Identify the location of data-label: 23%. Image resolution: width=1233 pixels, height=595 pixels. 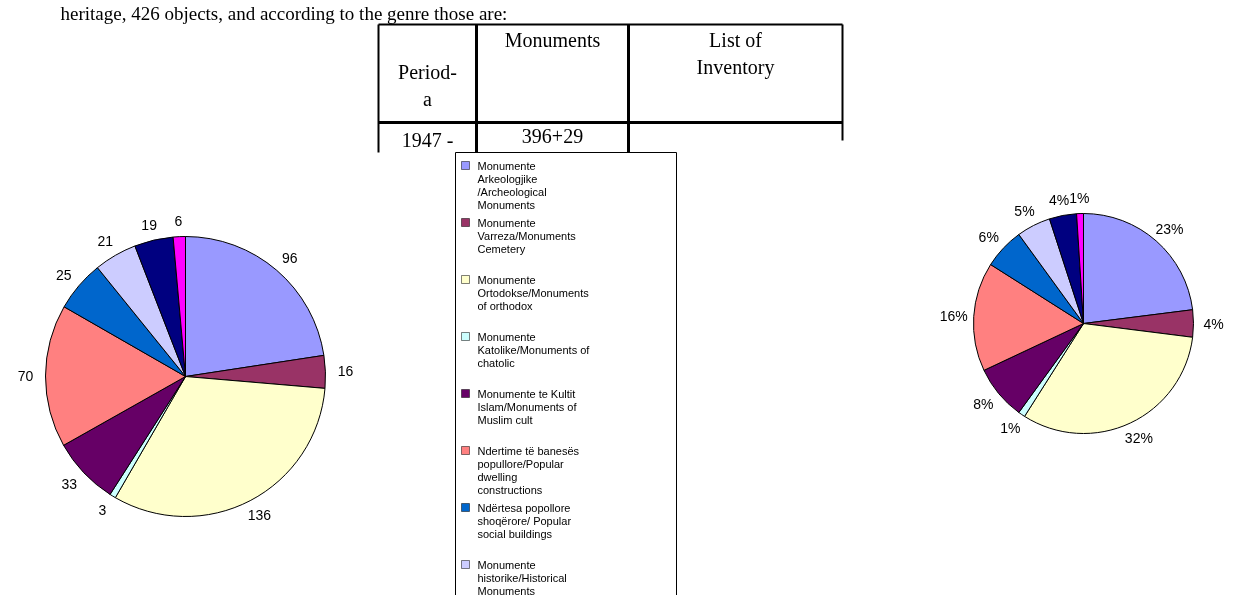
(1169, 228).